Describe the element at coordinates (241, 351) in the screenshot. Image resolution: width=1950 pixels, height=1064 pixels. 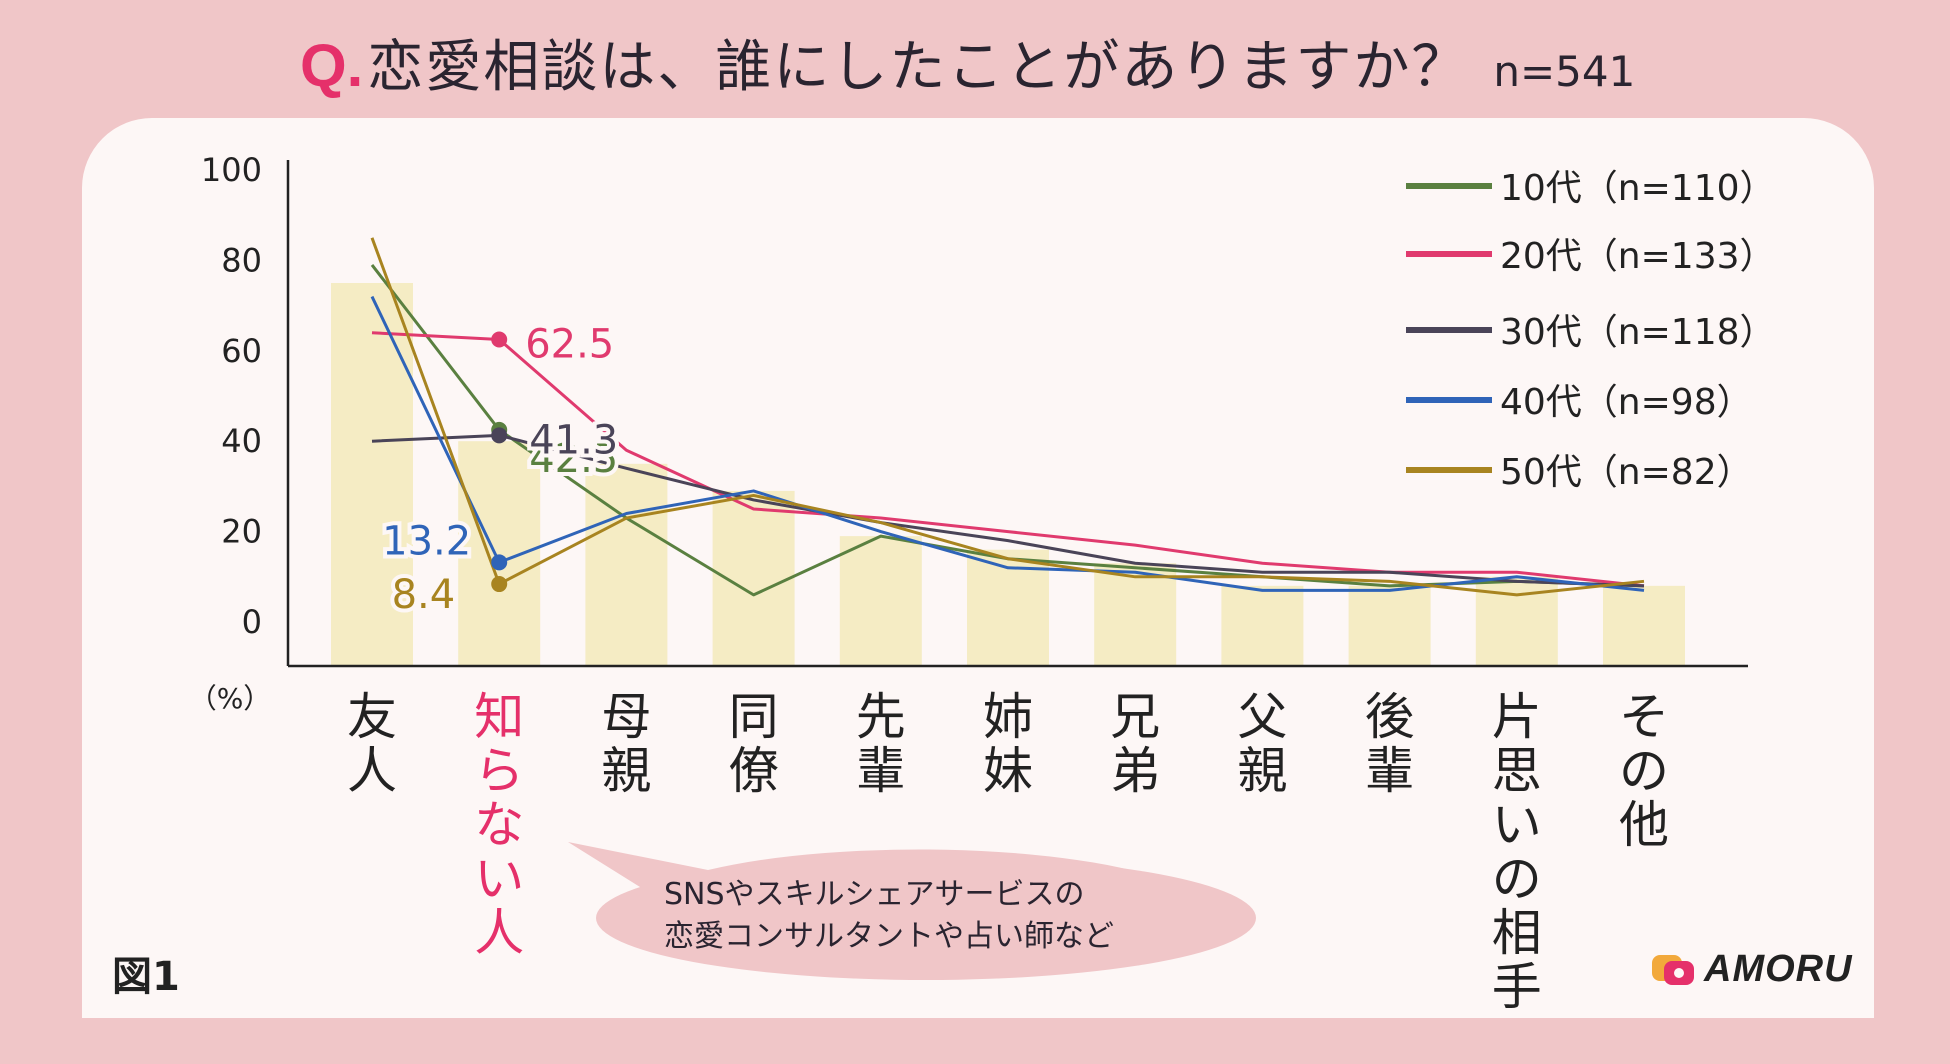
I see `y-tick-label: 60` at that location.